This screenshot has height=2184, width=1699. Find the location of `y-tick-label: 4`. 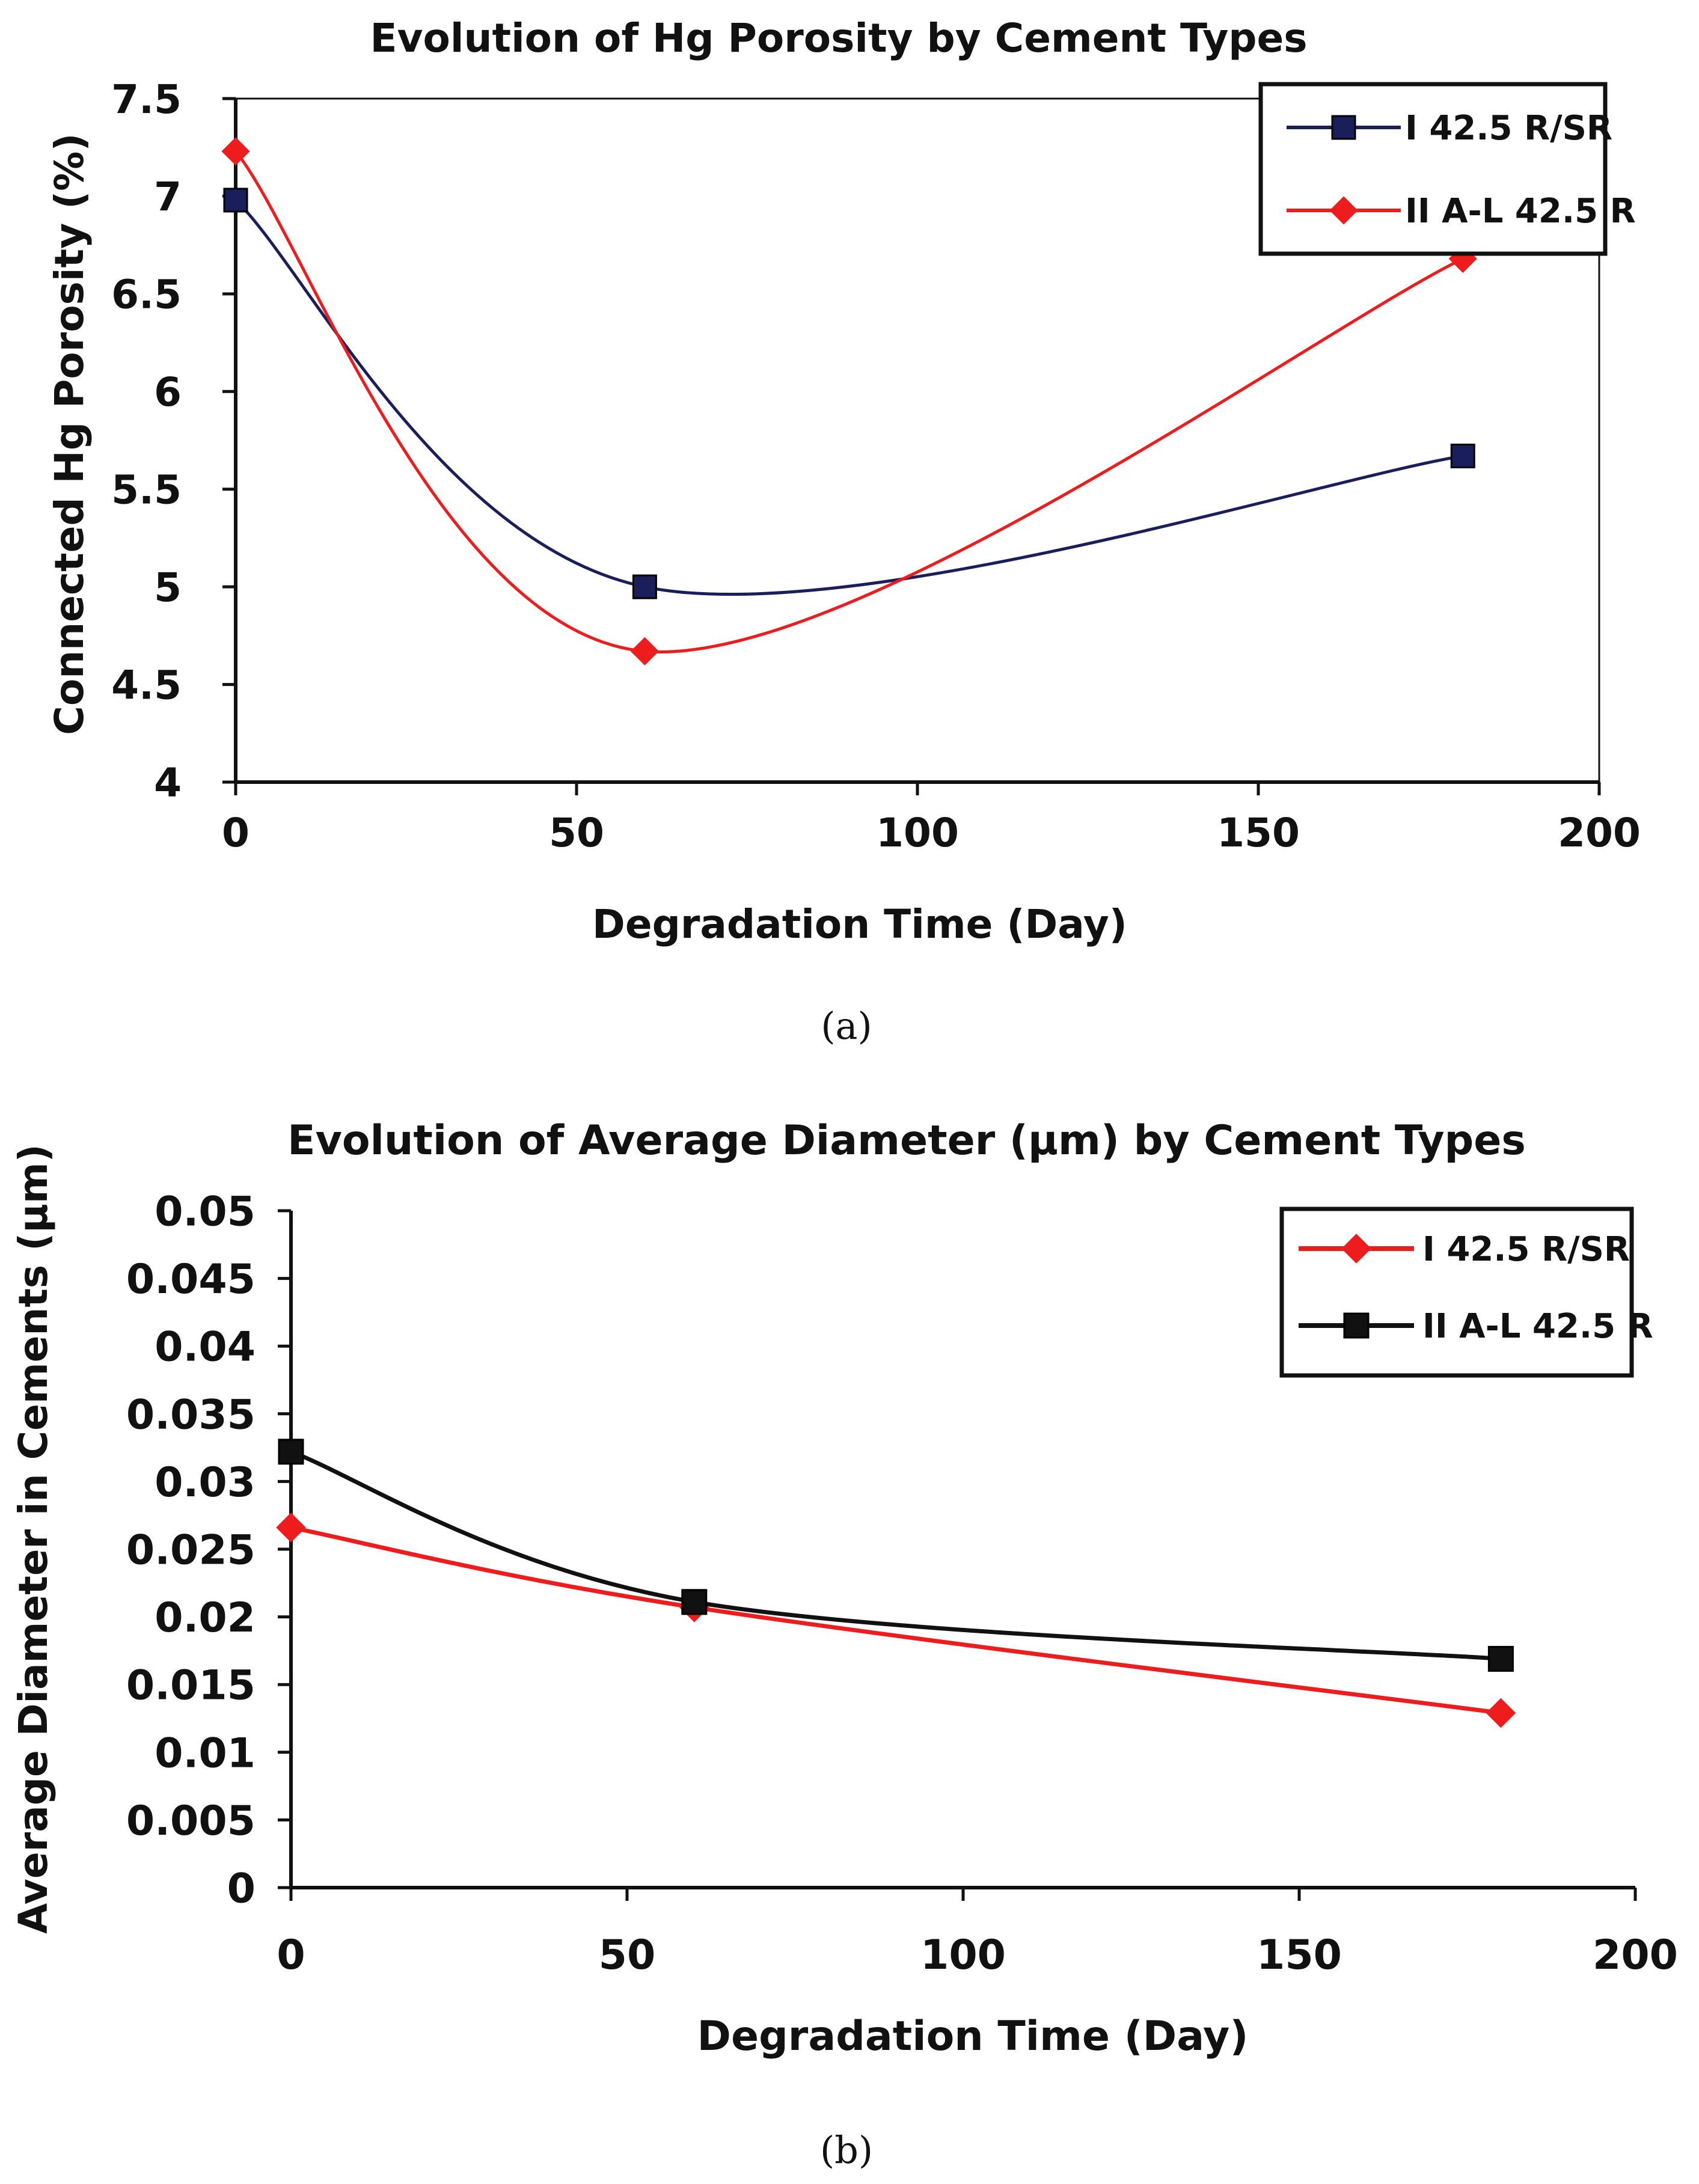

y-tick-label: 4 is located at coordinates (168, 783).